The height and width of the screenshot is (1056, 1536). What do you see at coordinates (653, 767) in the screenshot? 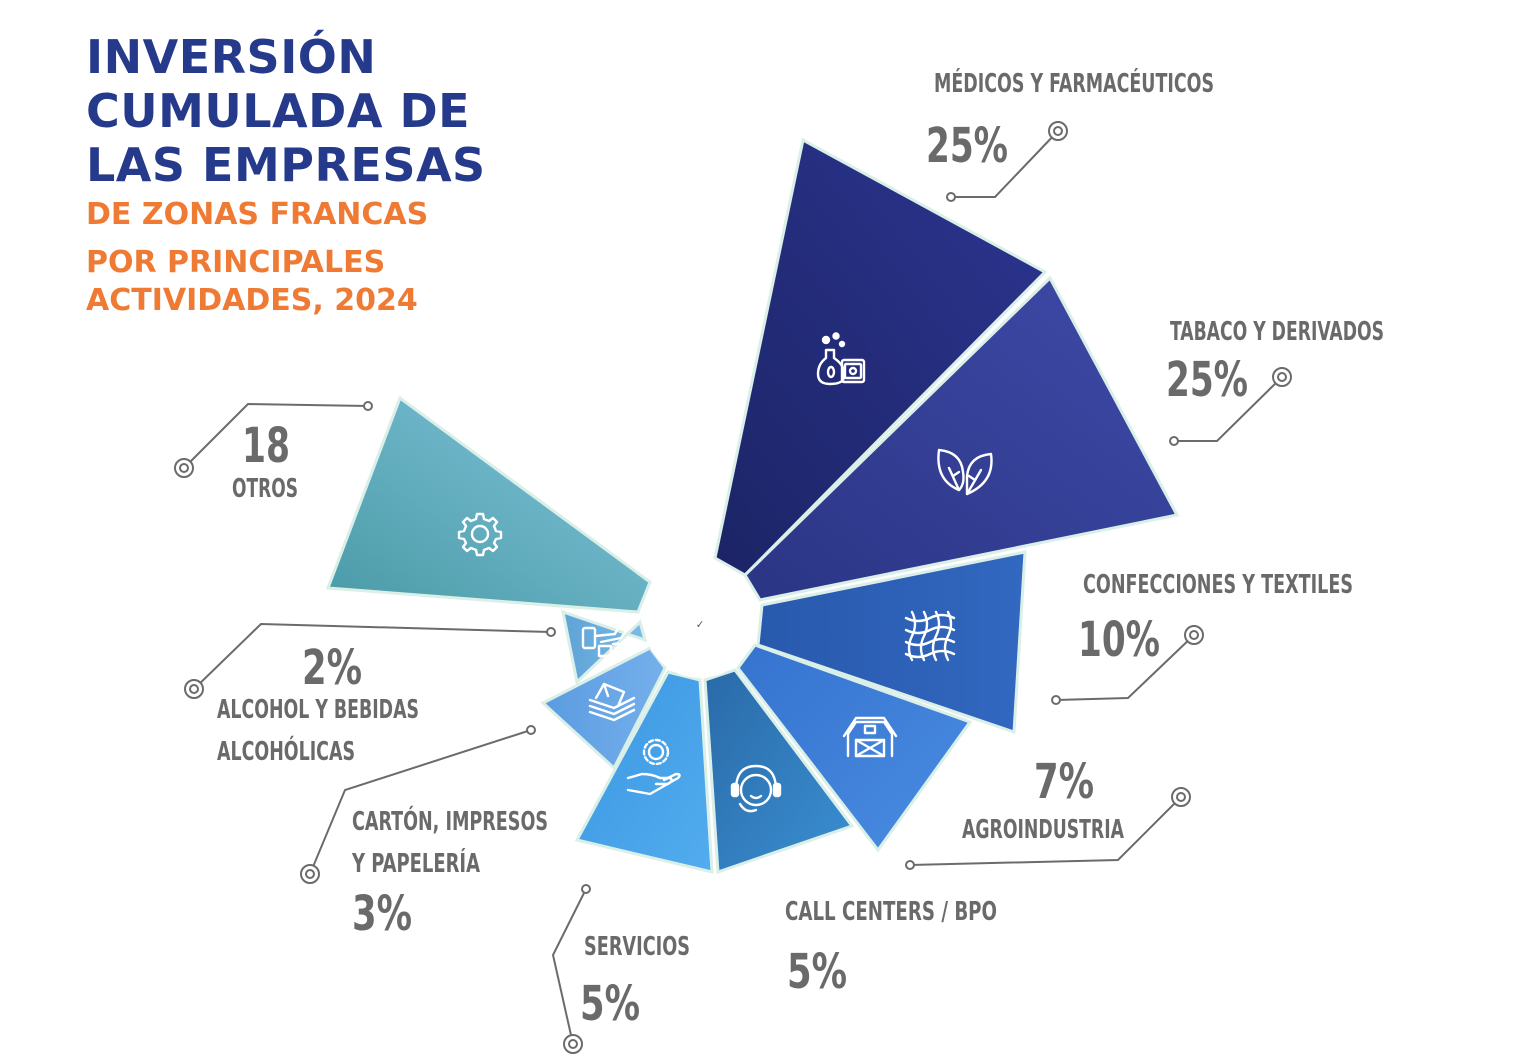
I see `gear-hand-icon` at bounding box center [653, 767].